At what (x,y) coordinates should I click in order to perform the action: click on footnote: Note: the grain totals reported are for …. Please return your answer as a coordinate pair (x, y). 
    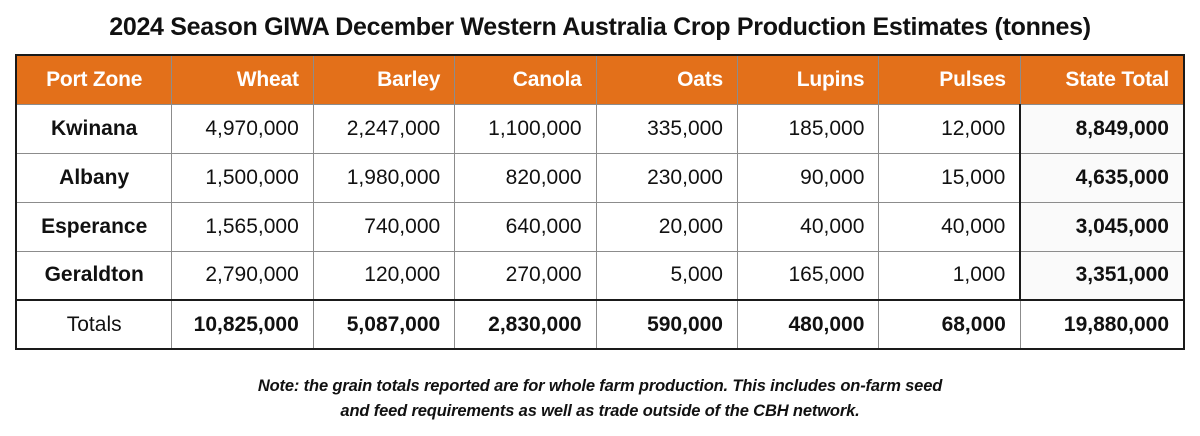
    Looking at the image, I should click on (600, 399).